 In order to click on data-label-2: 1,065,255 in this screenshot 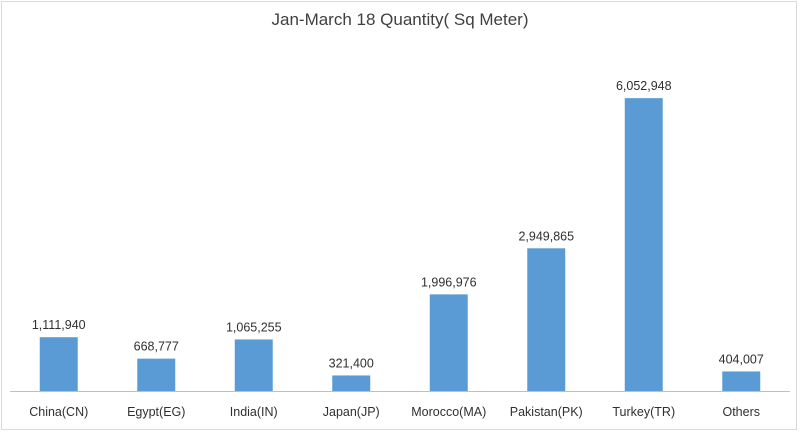, I will do `click(254, 327)`.